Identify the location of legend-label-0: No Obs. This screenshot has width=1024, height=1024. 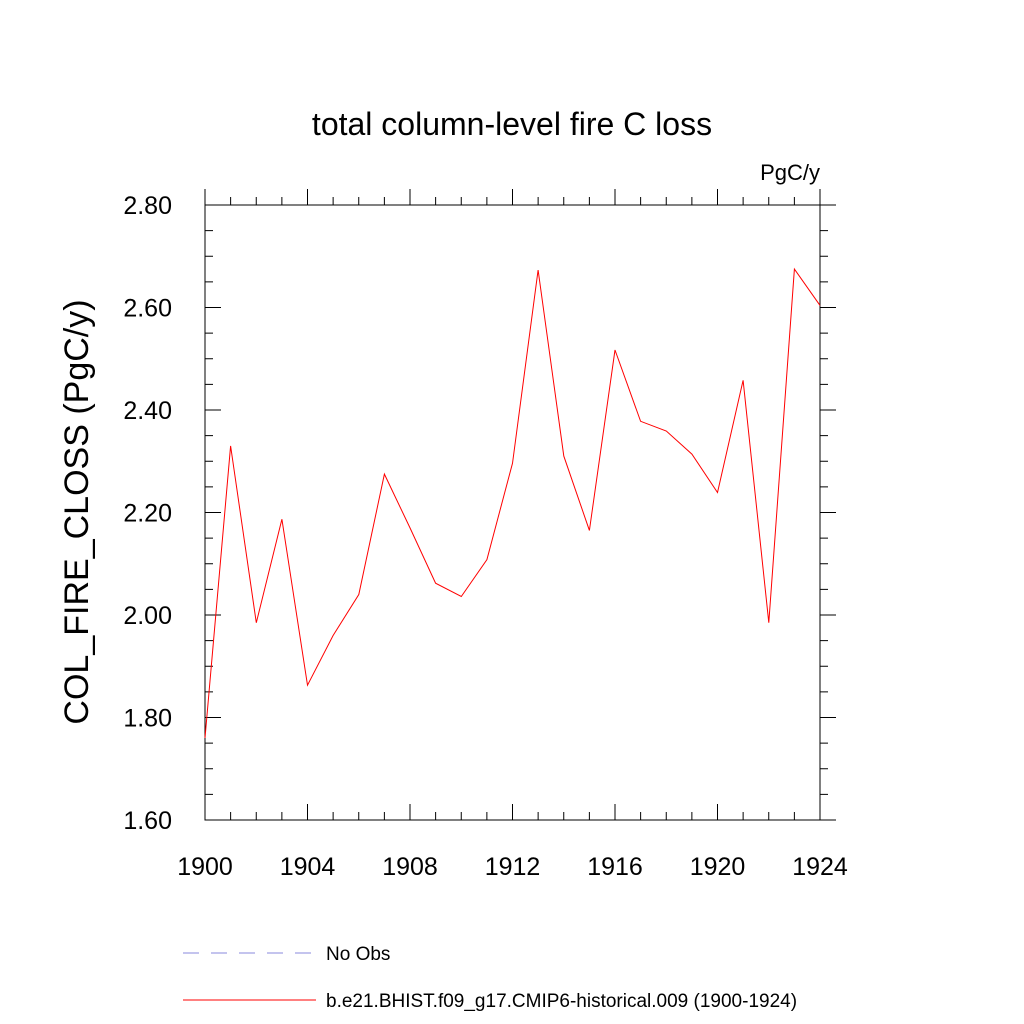
(358, 954).